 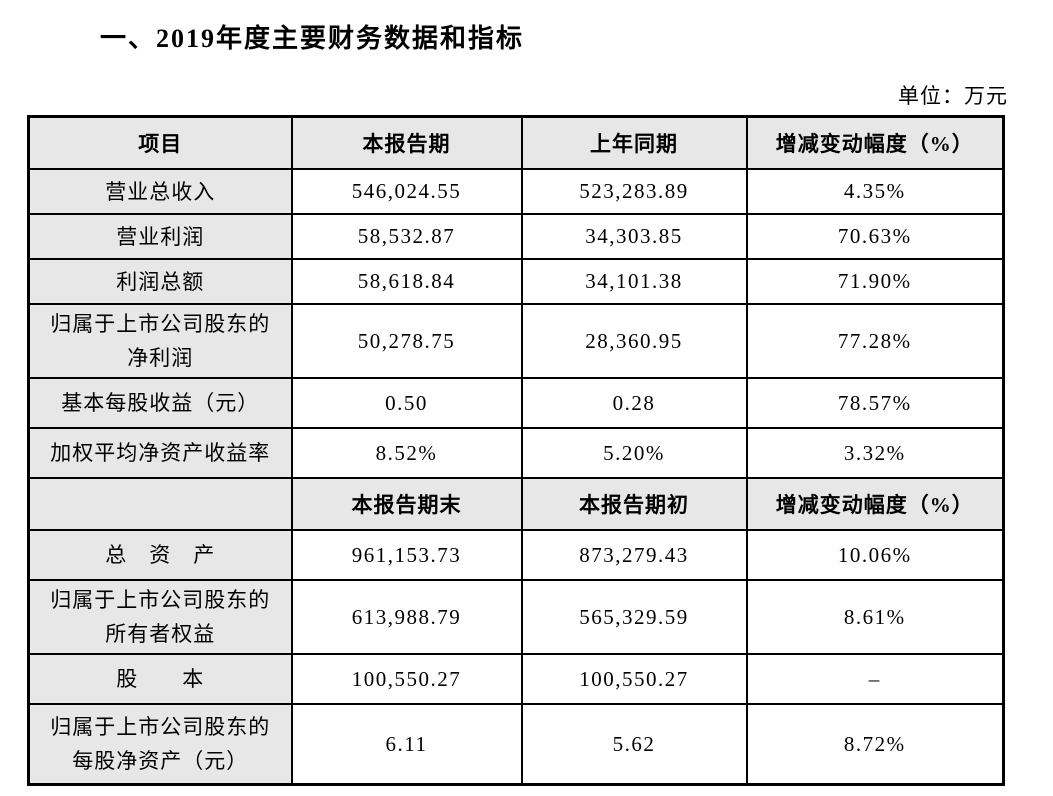 I want to click on change-pct-cell: 4.35%, so click(x=875, y=191).